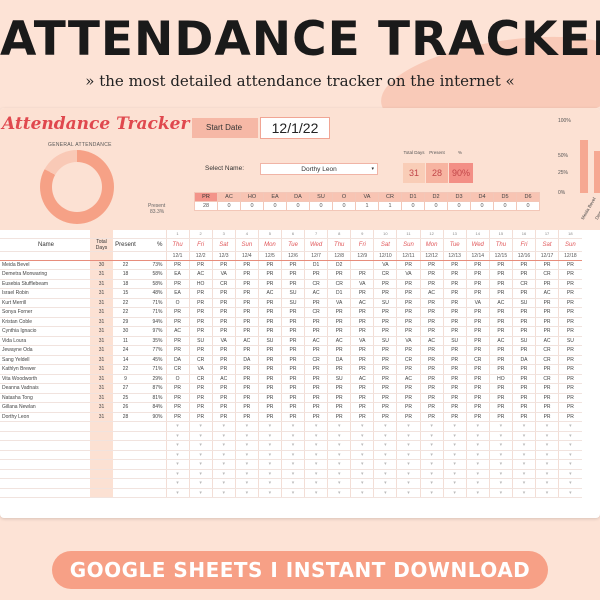 The height and width of the screenshot is (600, 600). Describe the element at coordinates (500, 379) in the screenshot. I see `attendance-dropdown-cell: HO` at that location.